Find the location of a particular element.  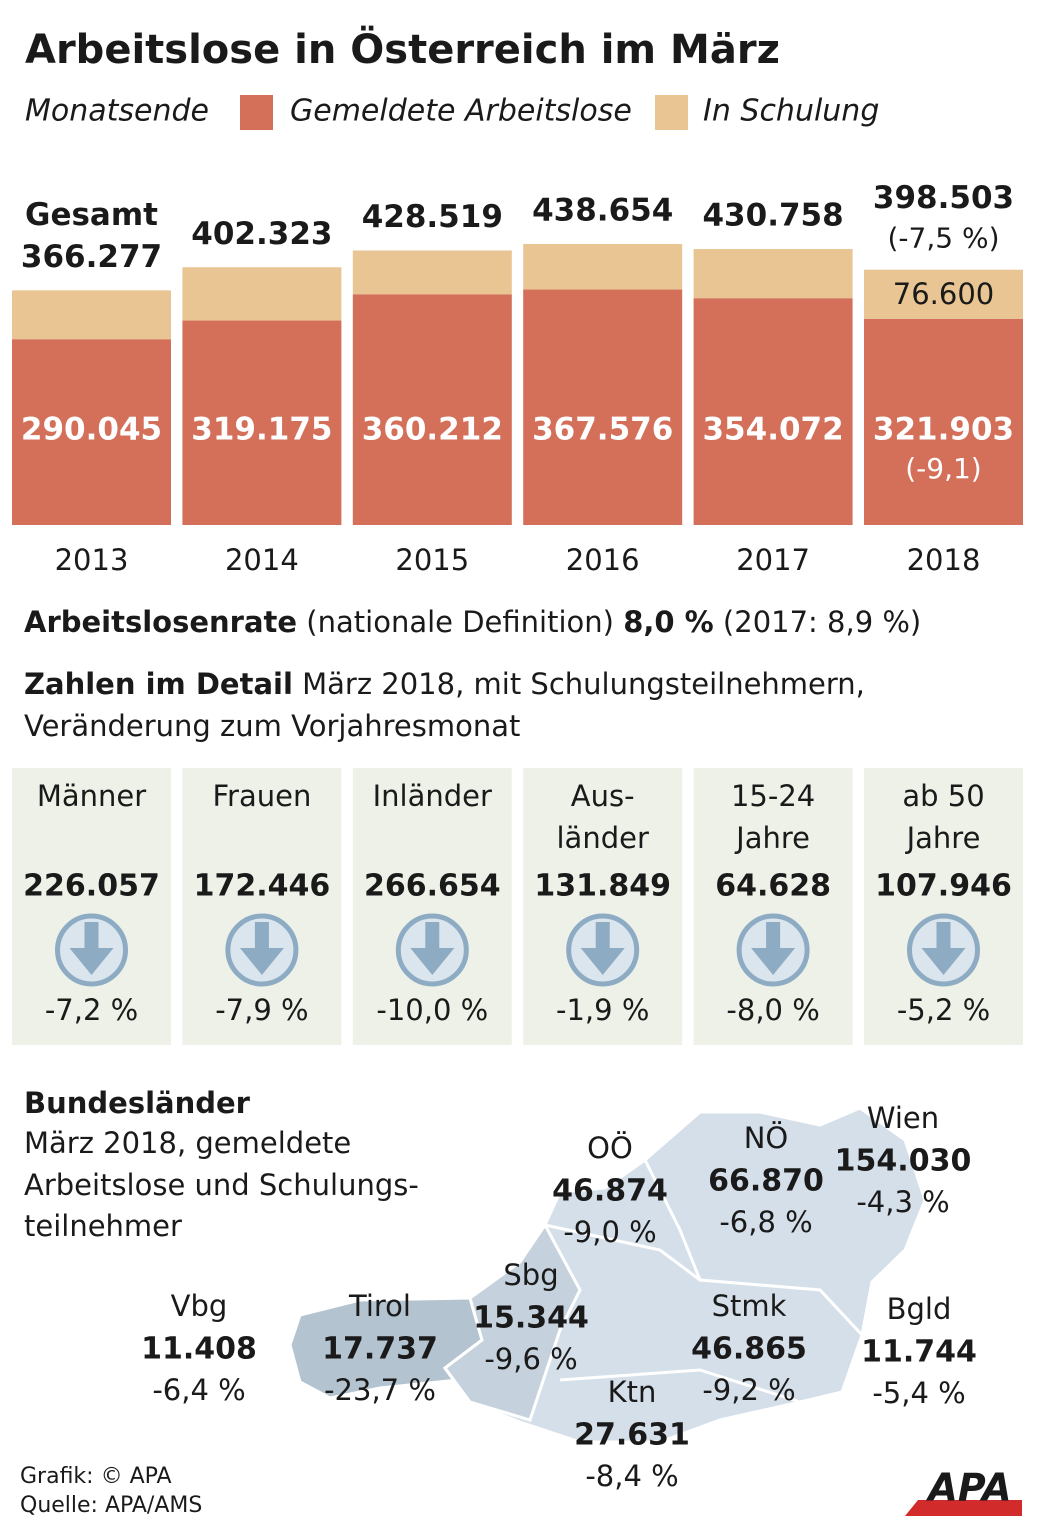

regions-subtitle: teilnehmer is located at coordinates (103, 1226).